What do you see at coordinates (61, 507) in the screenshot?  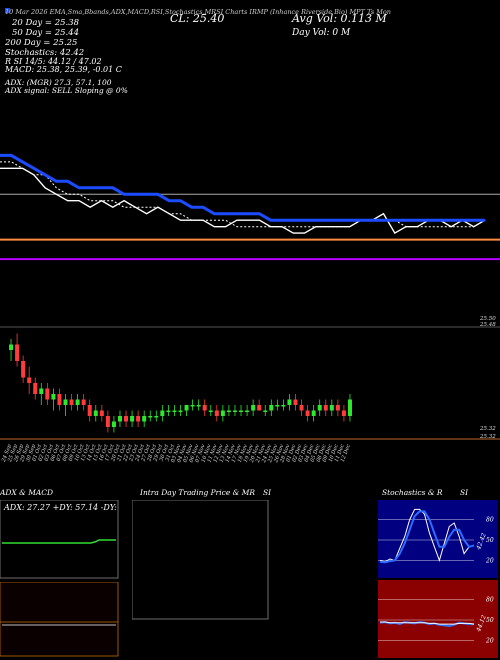 I see `adx-readout: ADX: 27.27 +DY: 57.14 -DY: 100` at bounding box center [61, 507].